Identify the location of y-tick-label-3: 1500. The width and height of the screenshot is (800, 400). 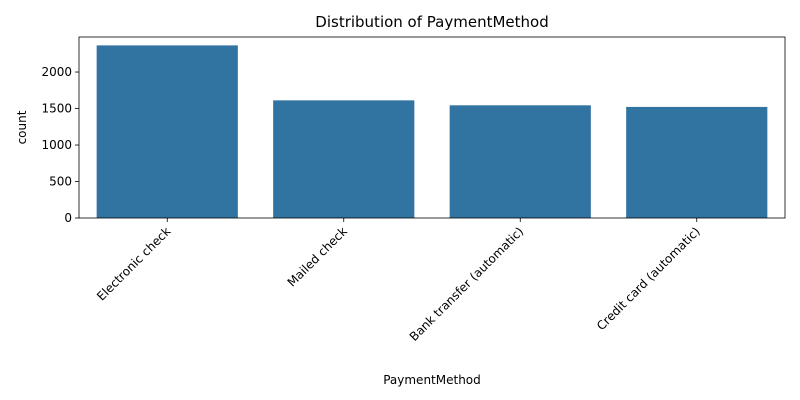
(56, 109).